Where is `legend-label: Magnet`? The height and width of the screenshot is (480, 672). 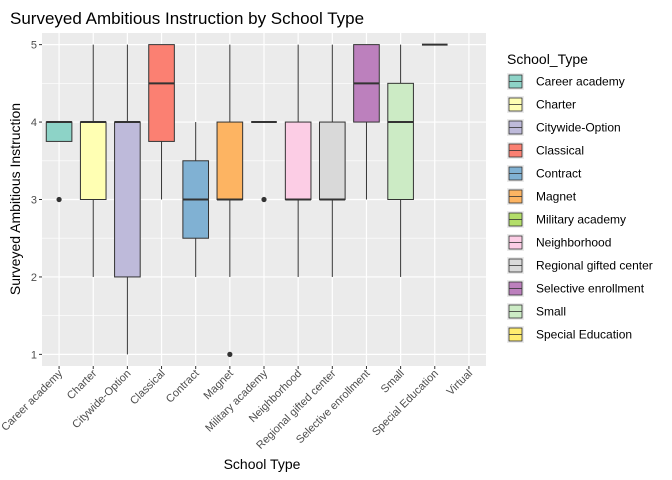 legend-label: Magnet is located at coordinates (556, 197).